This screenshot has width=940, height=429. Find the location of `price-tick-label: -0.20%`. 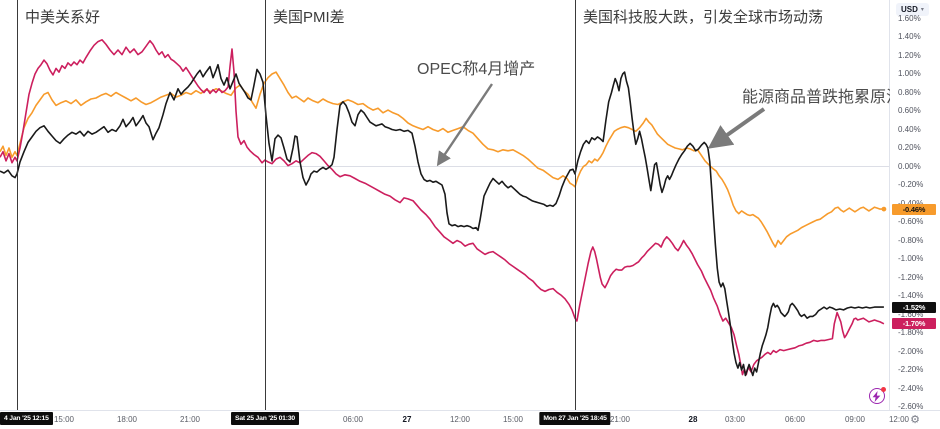

price-tick-label: -0.20% is located at coordinates (911, 184).